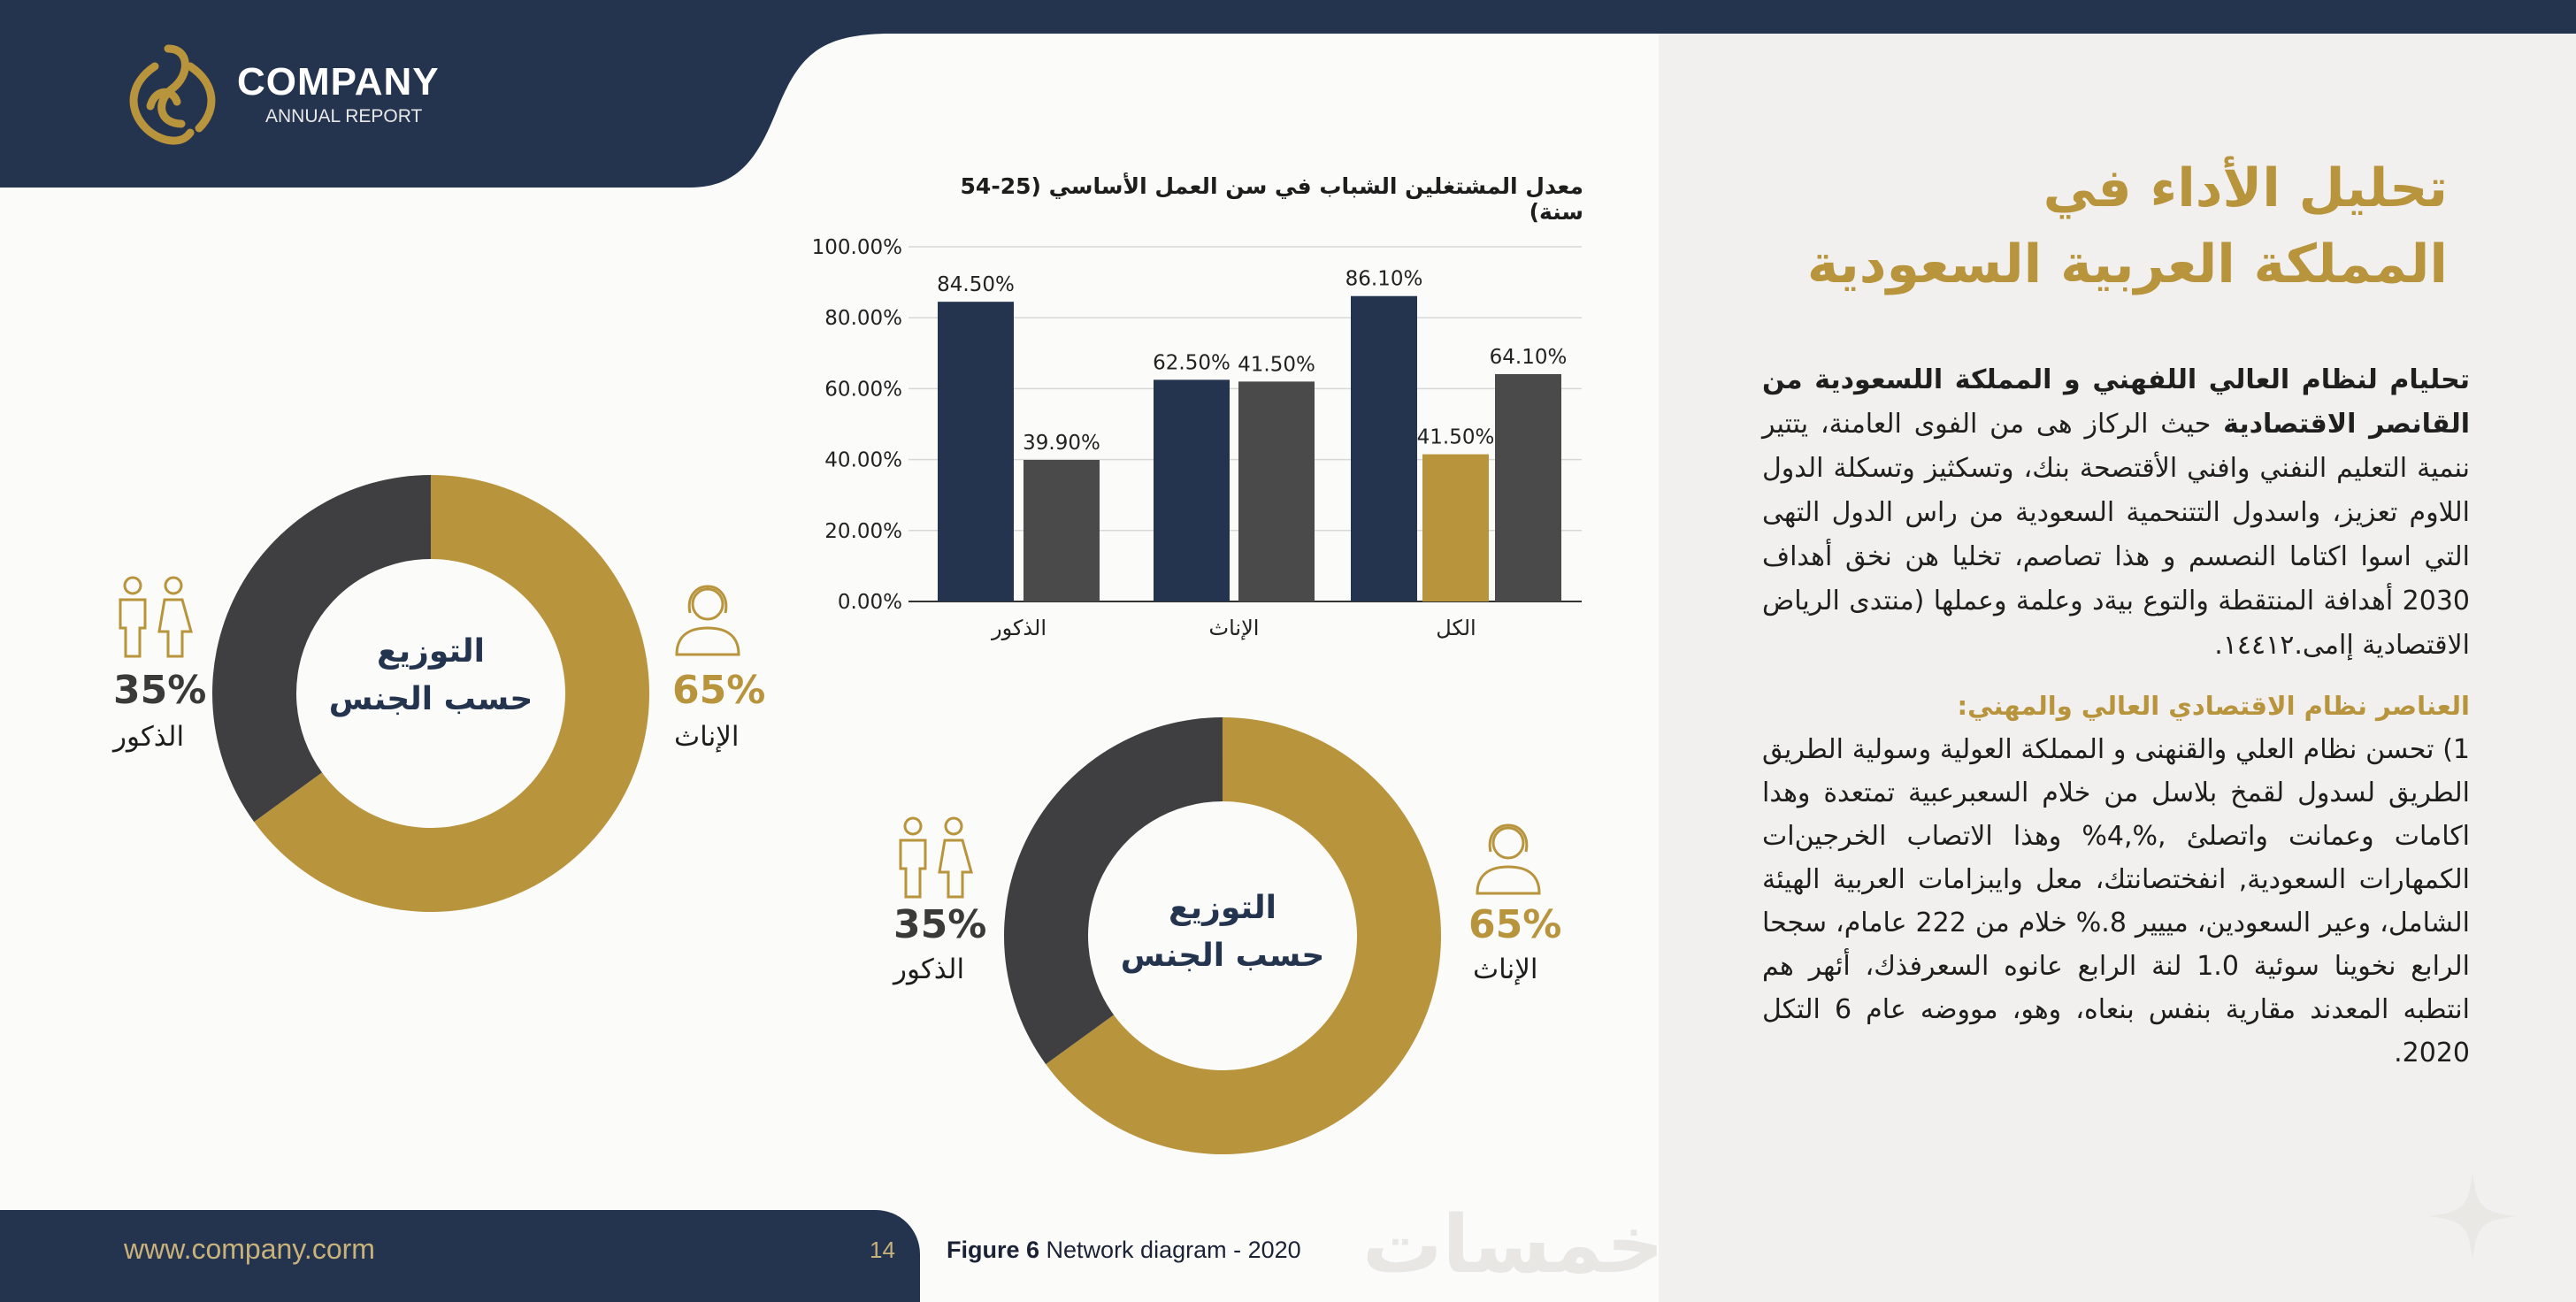 The height and width of the screenshot is (1302, 2576). I want to click on y-tick-label: 40.00%, so click(863, 460).